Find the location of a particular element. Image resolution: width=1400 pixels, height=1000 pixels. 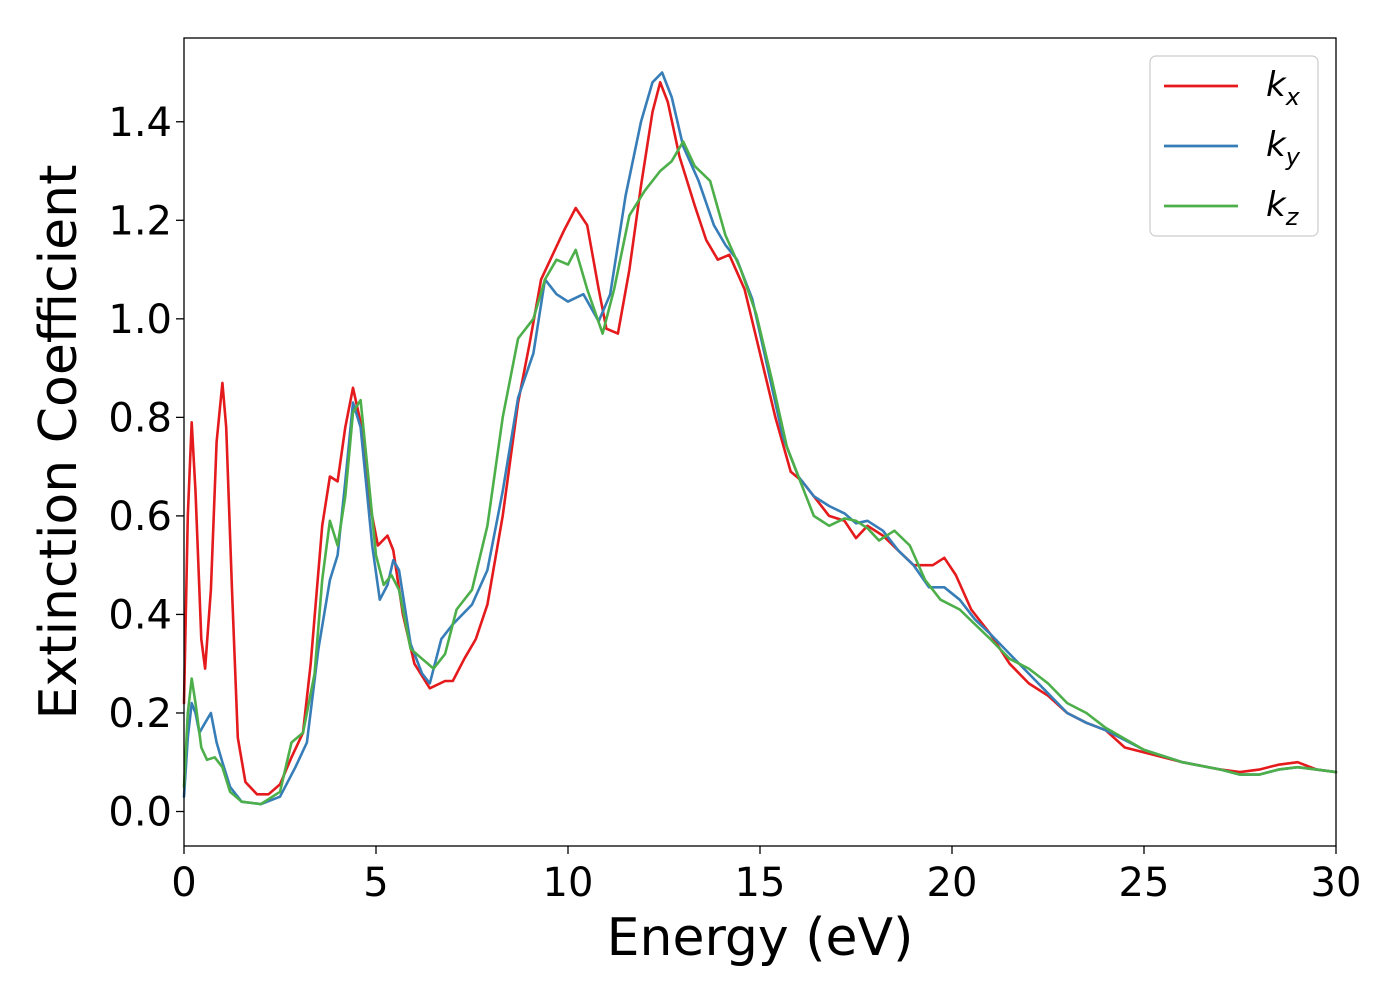

x-axis-title: Energy (eV) is located at coordinates (760, 938).